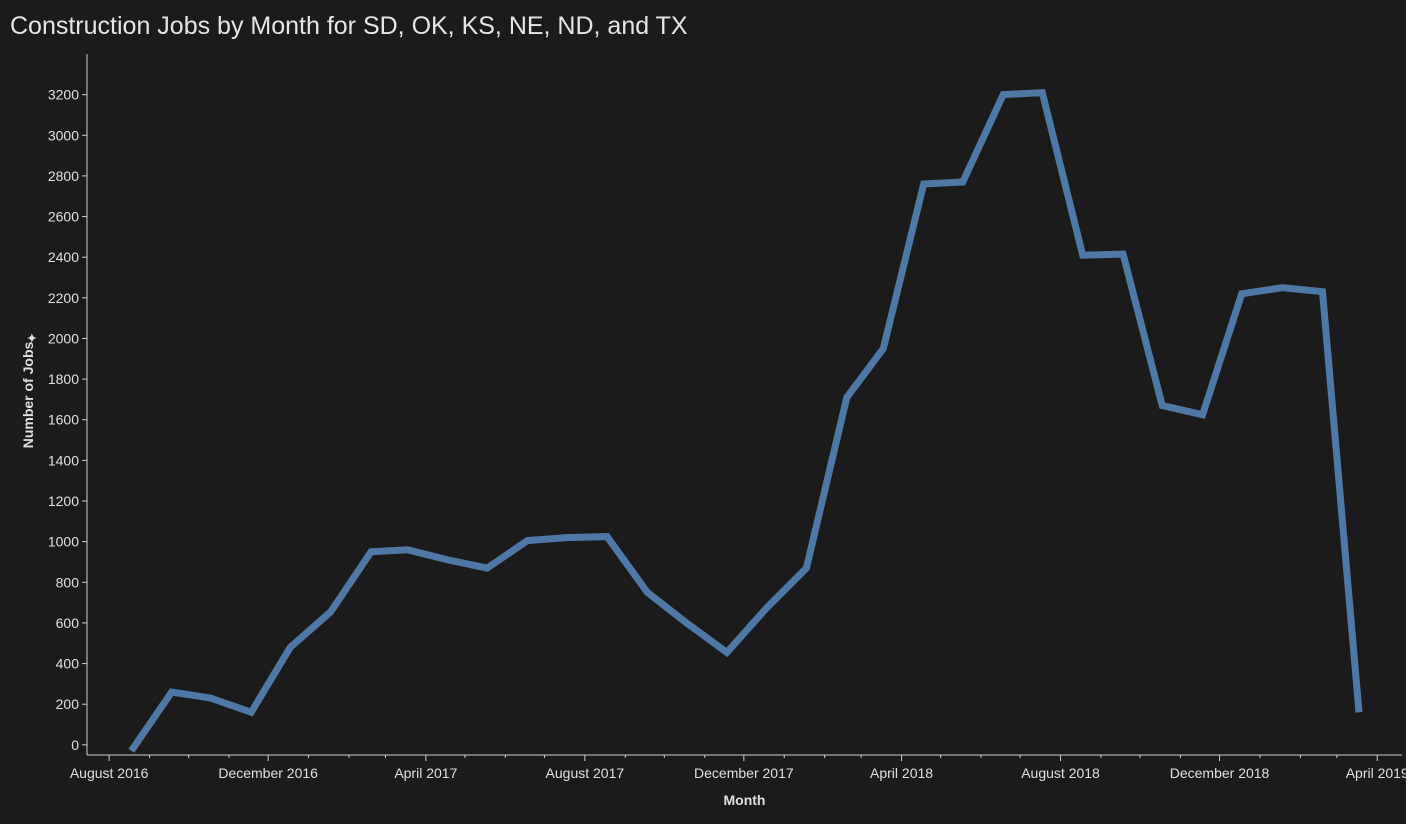  Describe the element at coordinates (63, 135) in the screenshot. I see `y-tick-label: 3000` at that location.